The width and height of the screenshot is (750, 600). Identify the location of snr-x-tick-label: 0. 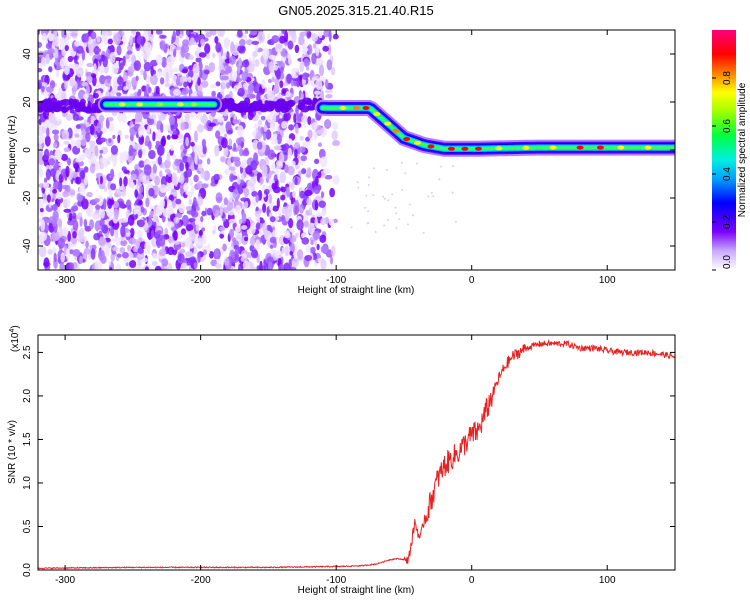
(472, 580).